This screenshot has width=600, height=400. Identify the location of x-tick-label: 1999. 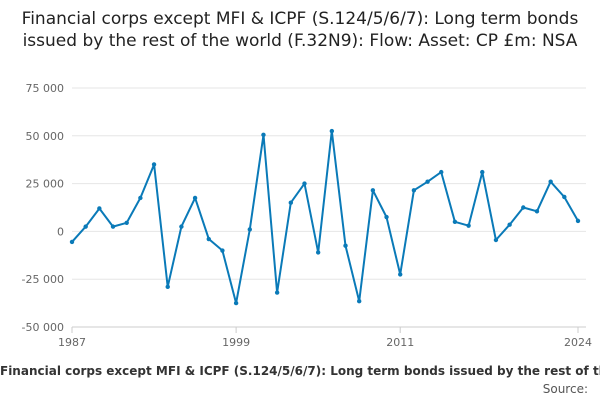
(236, 342).